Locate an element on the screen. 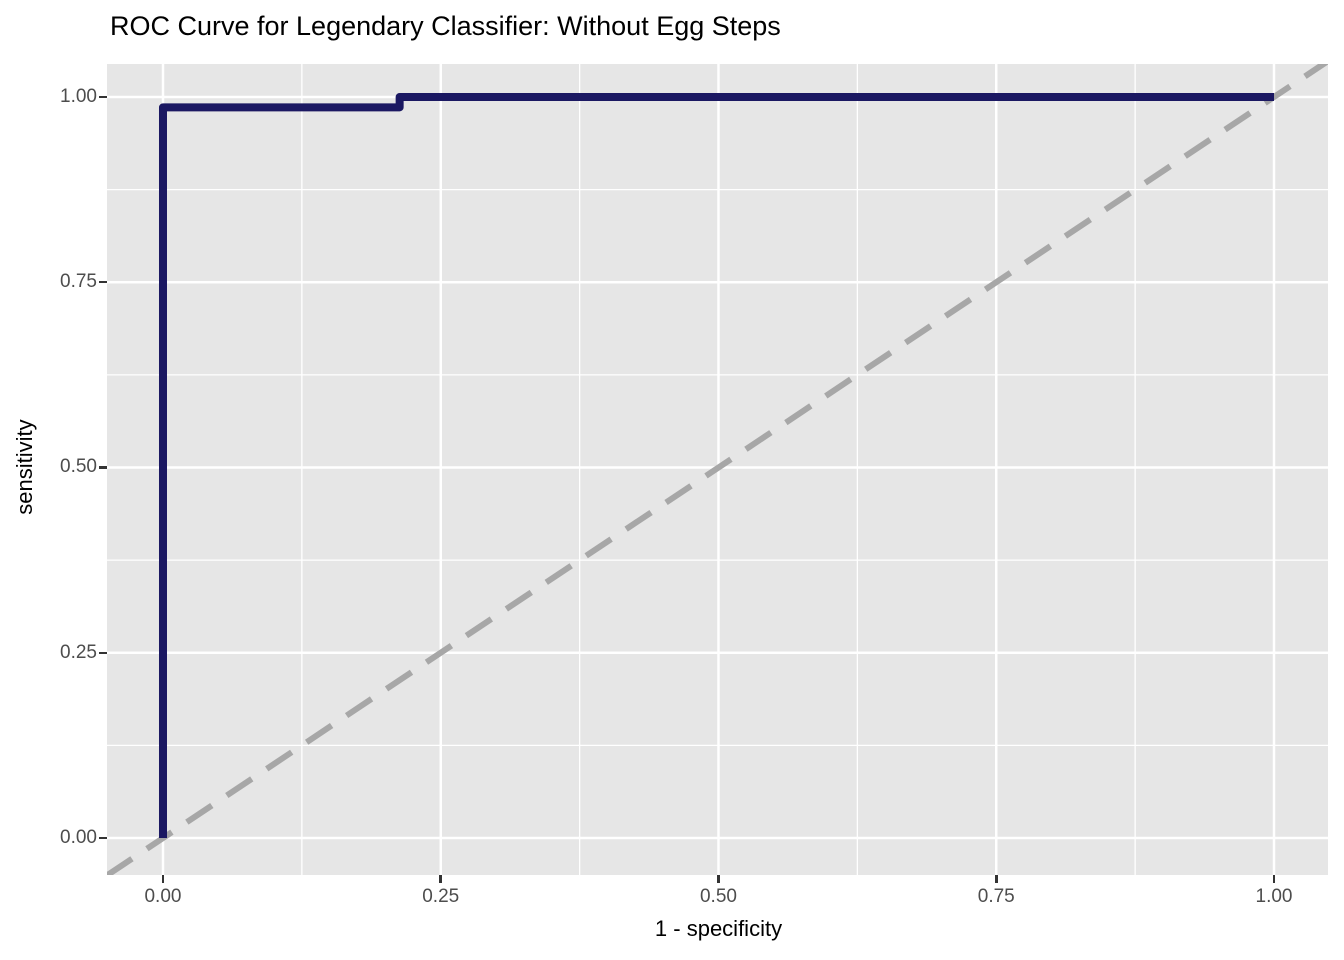 The image size is (1344, 960). x-tick-label: 0.00 is located at coordinates (163, 896).